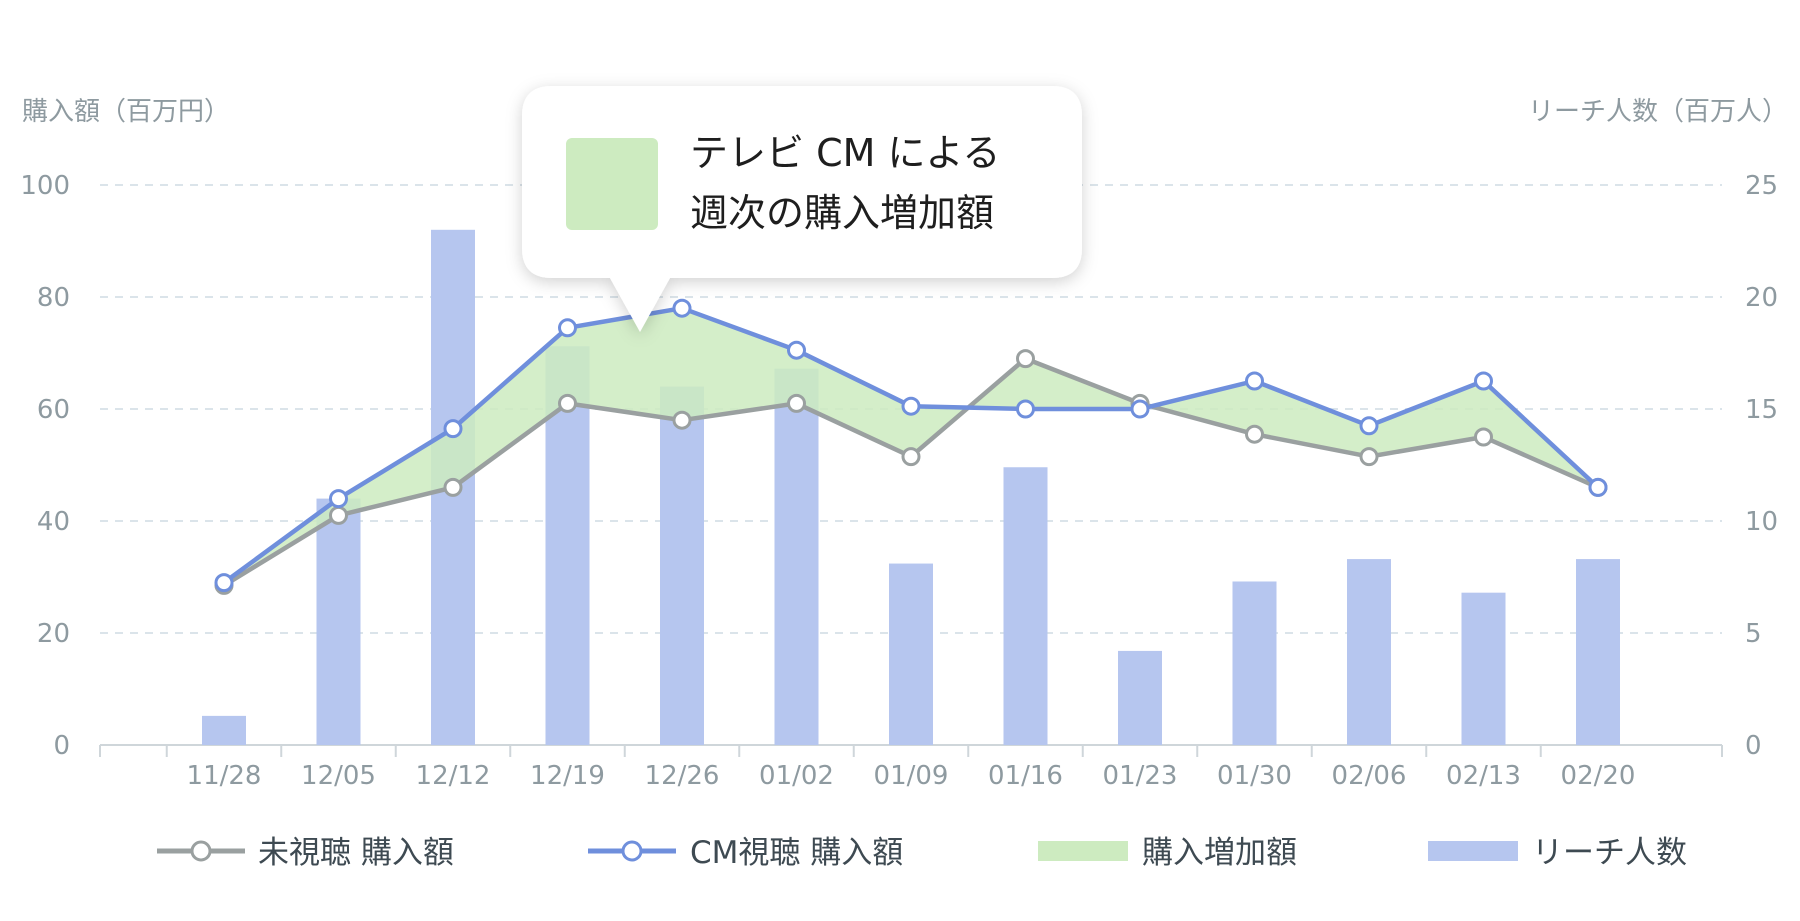 The image size is (1800, 921). Describe the element at coordinates (911, 776) in the screenshot. I see `x-tick-6: 01/09` at that location.